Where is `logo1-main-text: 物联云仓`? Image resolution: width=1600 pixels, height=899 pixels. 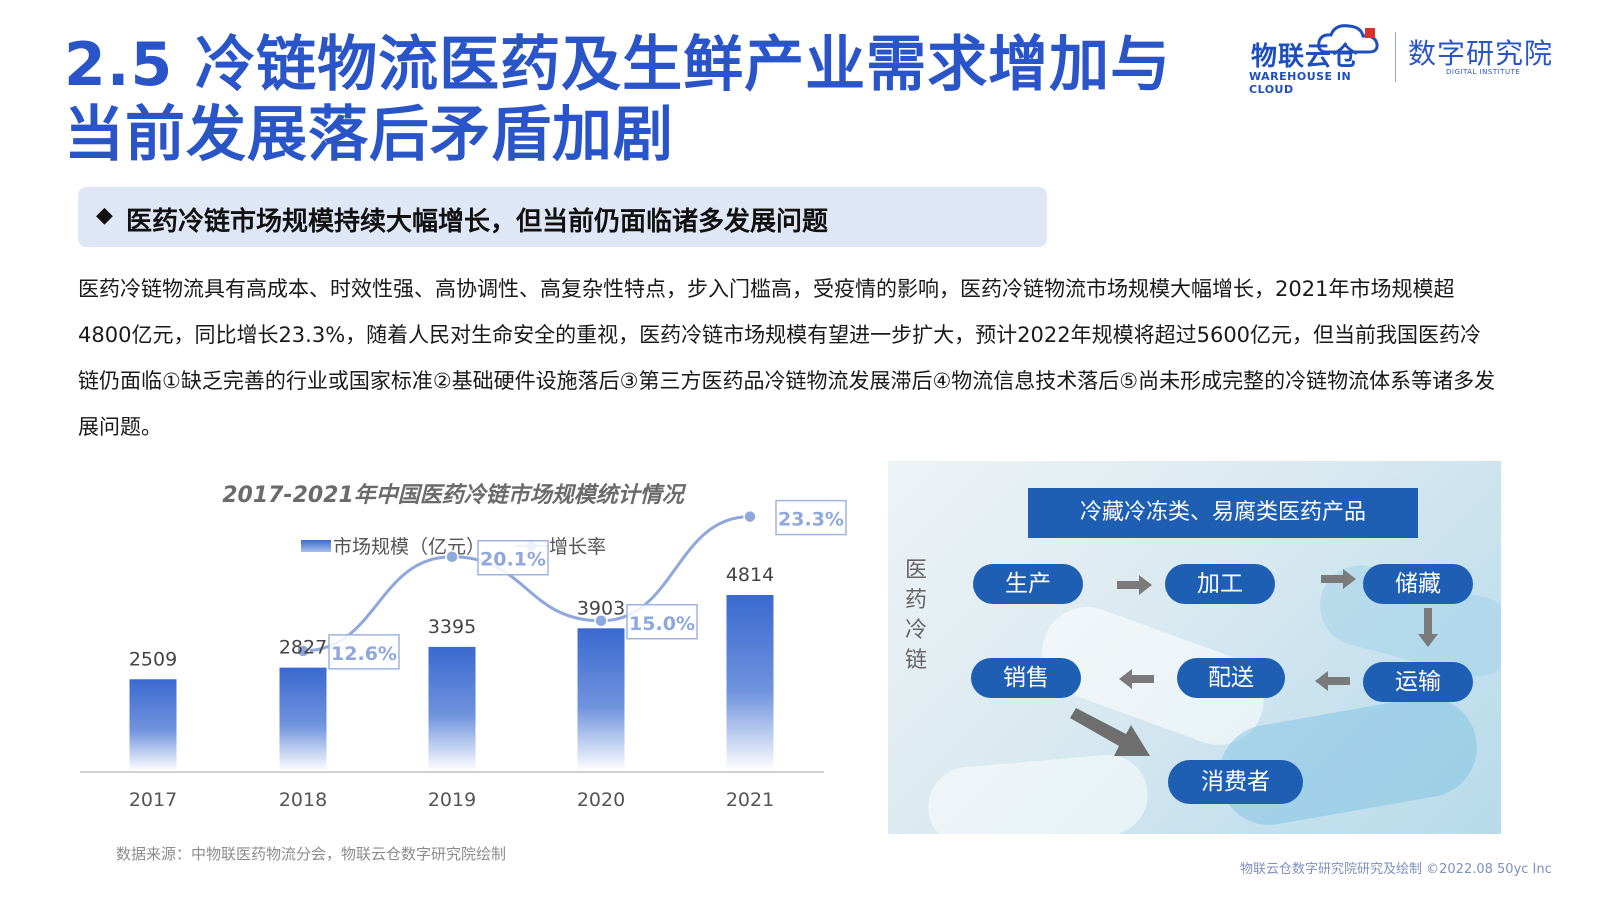 logo1-main-text: 物联云仓 is located at coordinates (1305, 57).